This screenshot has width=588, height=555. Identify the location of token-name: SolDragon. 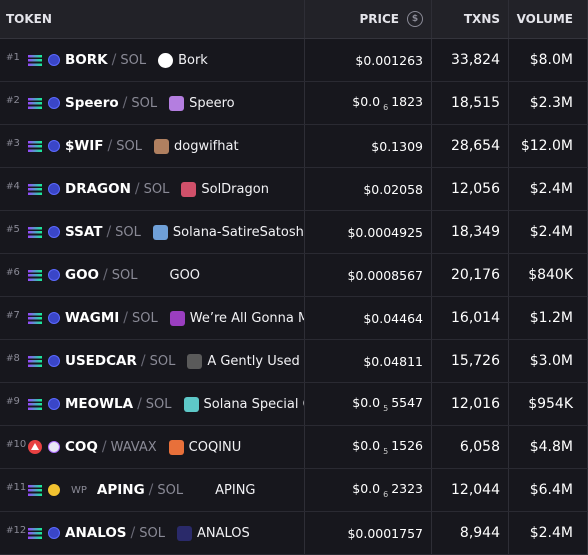
(235, 189).